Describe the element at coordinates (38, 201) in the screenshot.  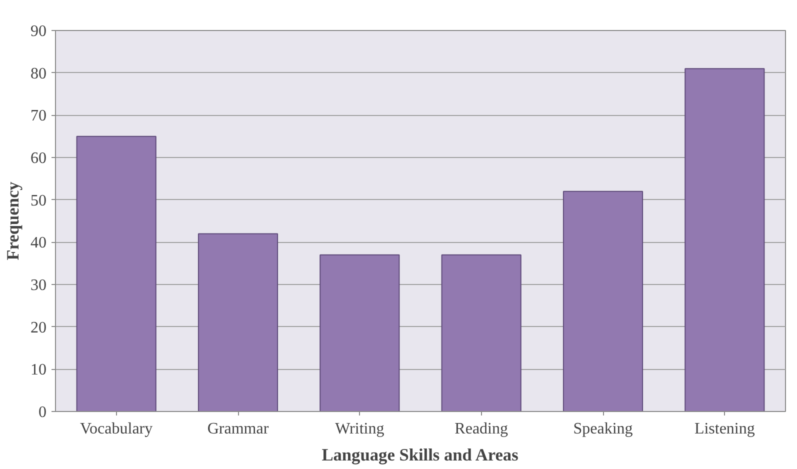
I see `y-tick-label: 50` at that location.